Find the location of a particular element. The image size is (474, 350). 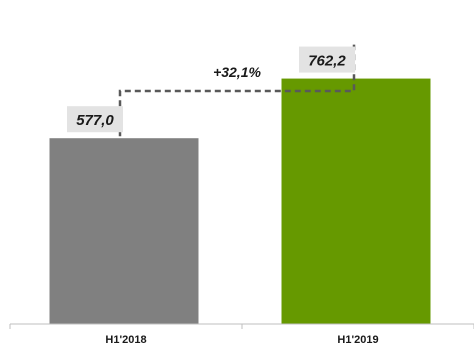

growth-label: +32,1% is located at coordinates (237, 72).